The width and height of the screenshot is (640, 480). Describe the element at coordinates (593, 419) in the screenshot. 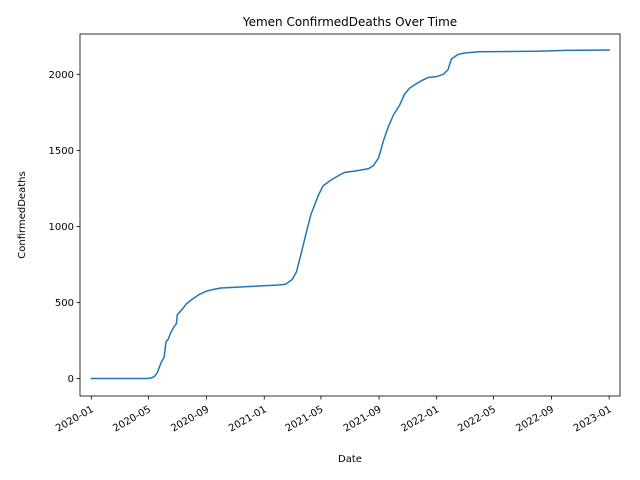

I see `x-tick-label: 2023-01` at that location.